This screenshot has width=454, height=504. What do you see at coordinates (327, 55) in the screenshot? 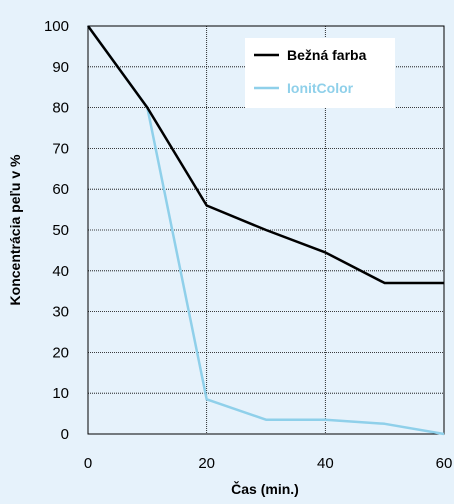
I see `legend-label: Bežná farba` at bounding box center [327, 55].